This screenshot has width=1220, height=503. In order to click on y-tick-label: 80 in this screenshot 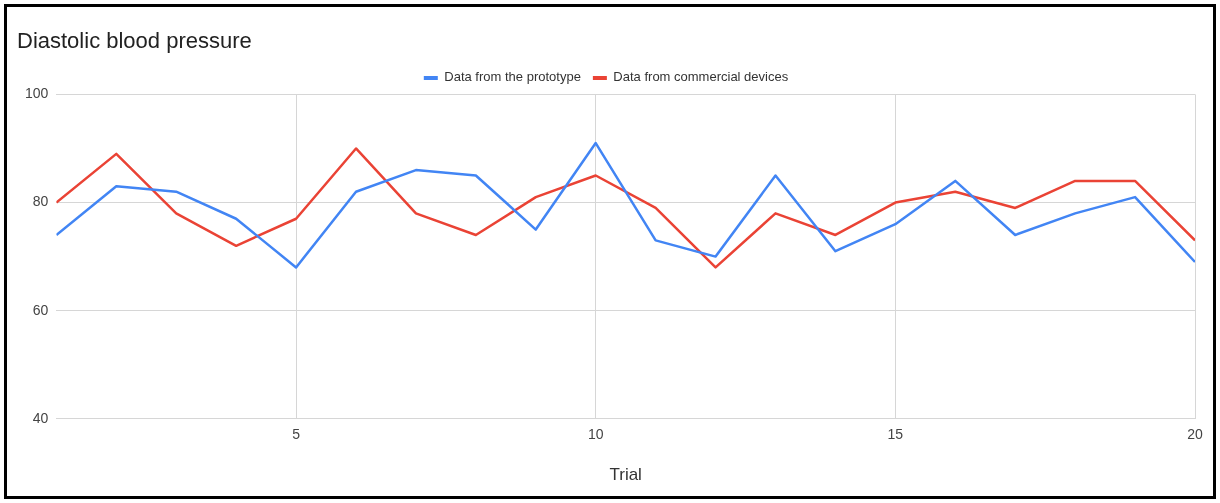, I will do `click(40, 201)`.